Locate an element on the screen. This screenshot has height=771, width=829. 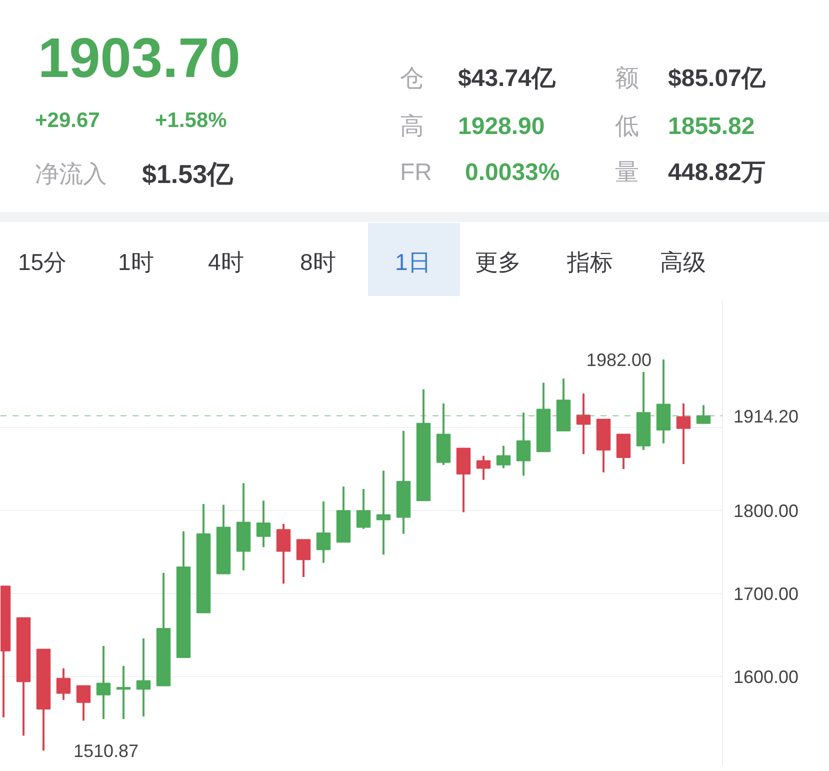
text: 1时 is located at coordinates (136, 262).